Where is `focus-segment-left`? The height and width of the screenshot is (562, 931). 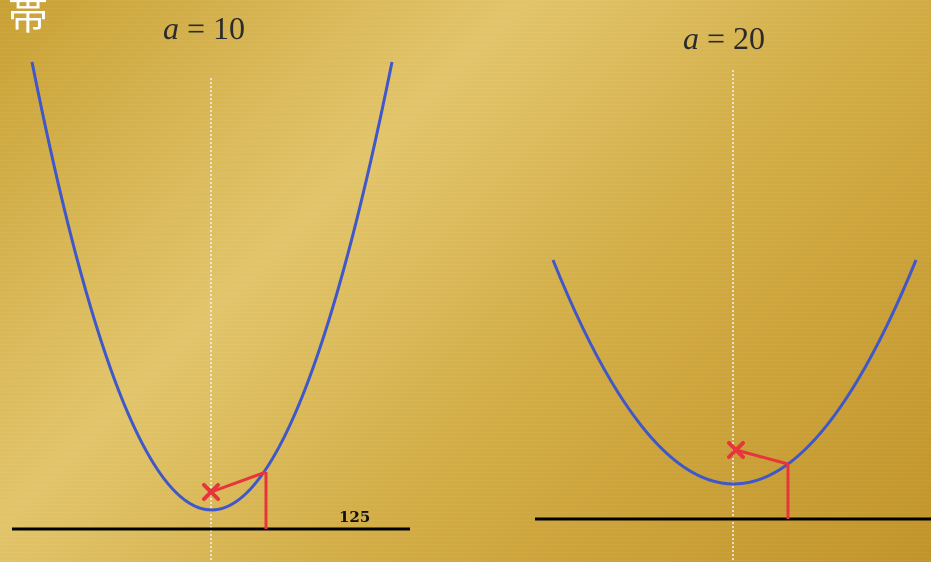 focus-segment-left is located at coordinates (238, 482).